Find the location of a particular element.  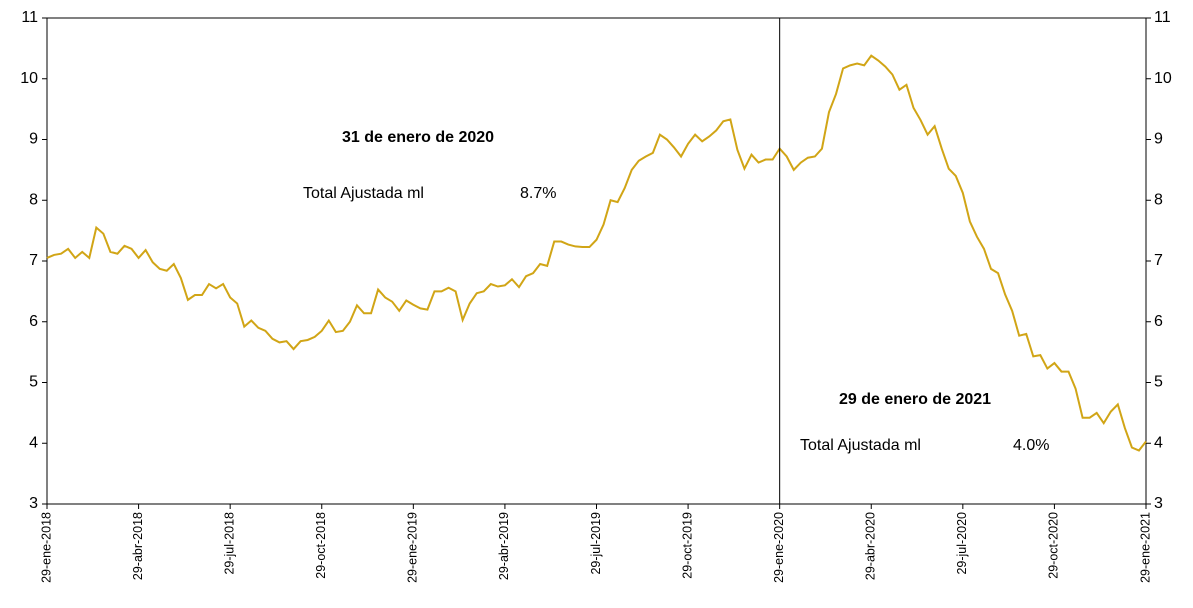

y-tick-label: 5 is located at coordinates (33, 382).